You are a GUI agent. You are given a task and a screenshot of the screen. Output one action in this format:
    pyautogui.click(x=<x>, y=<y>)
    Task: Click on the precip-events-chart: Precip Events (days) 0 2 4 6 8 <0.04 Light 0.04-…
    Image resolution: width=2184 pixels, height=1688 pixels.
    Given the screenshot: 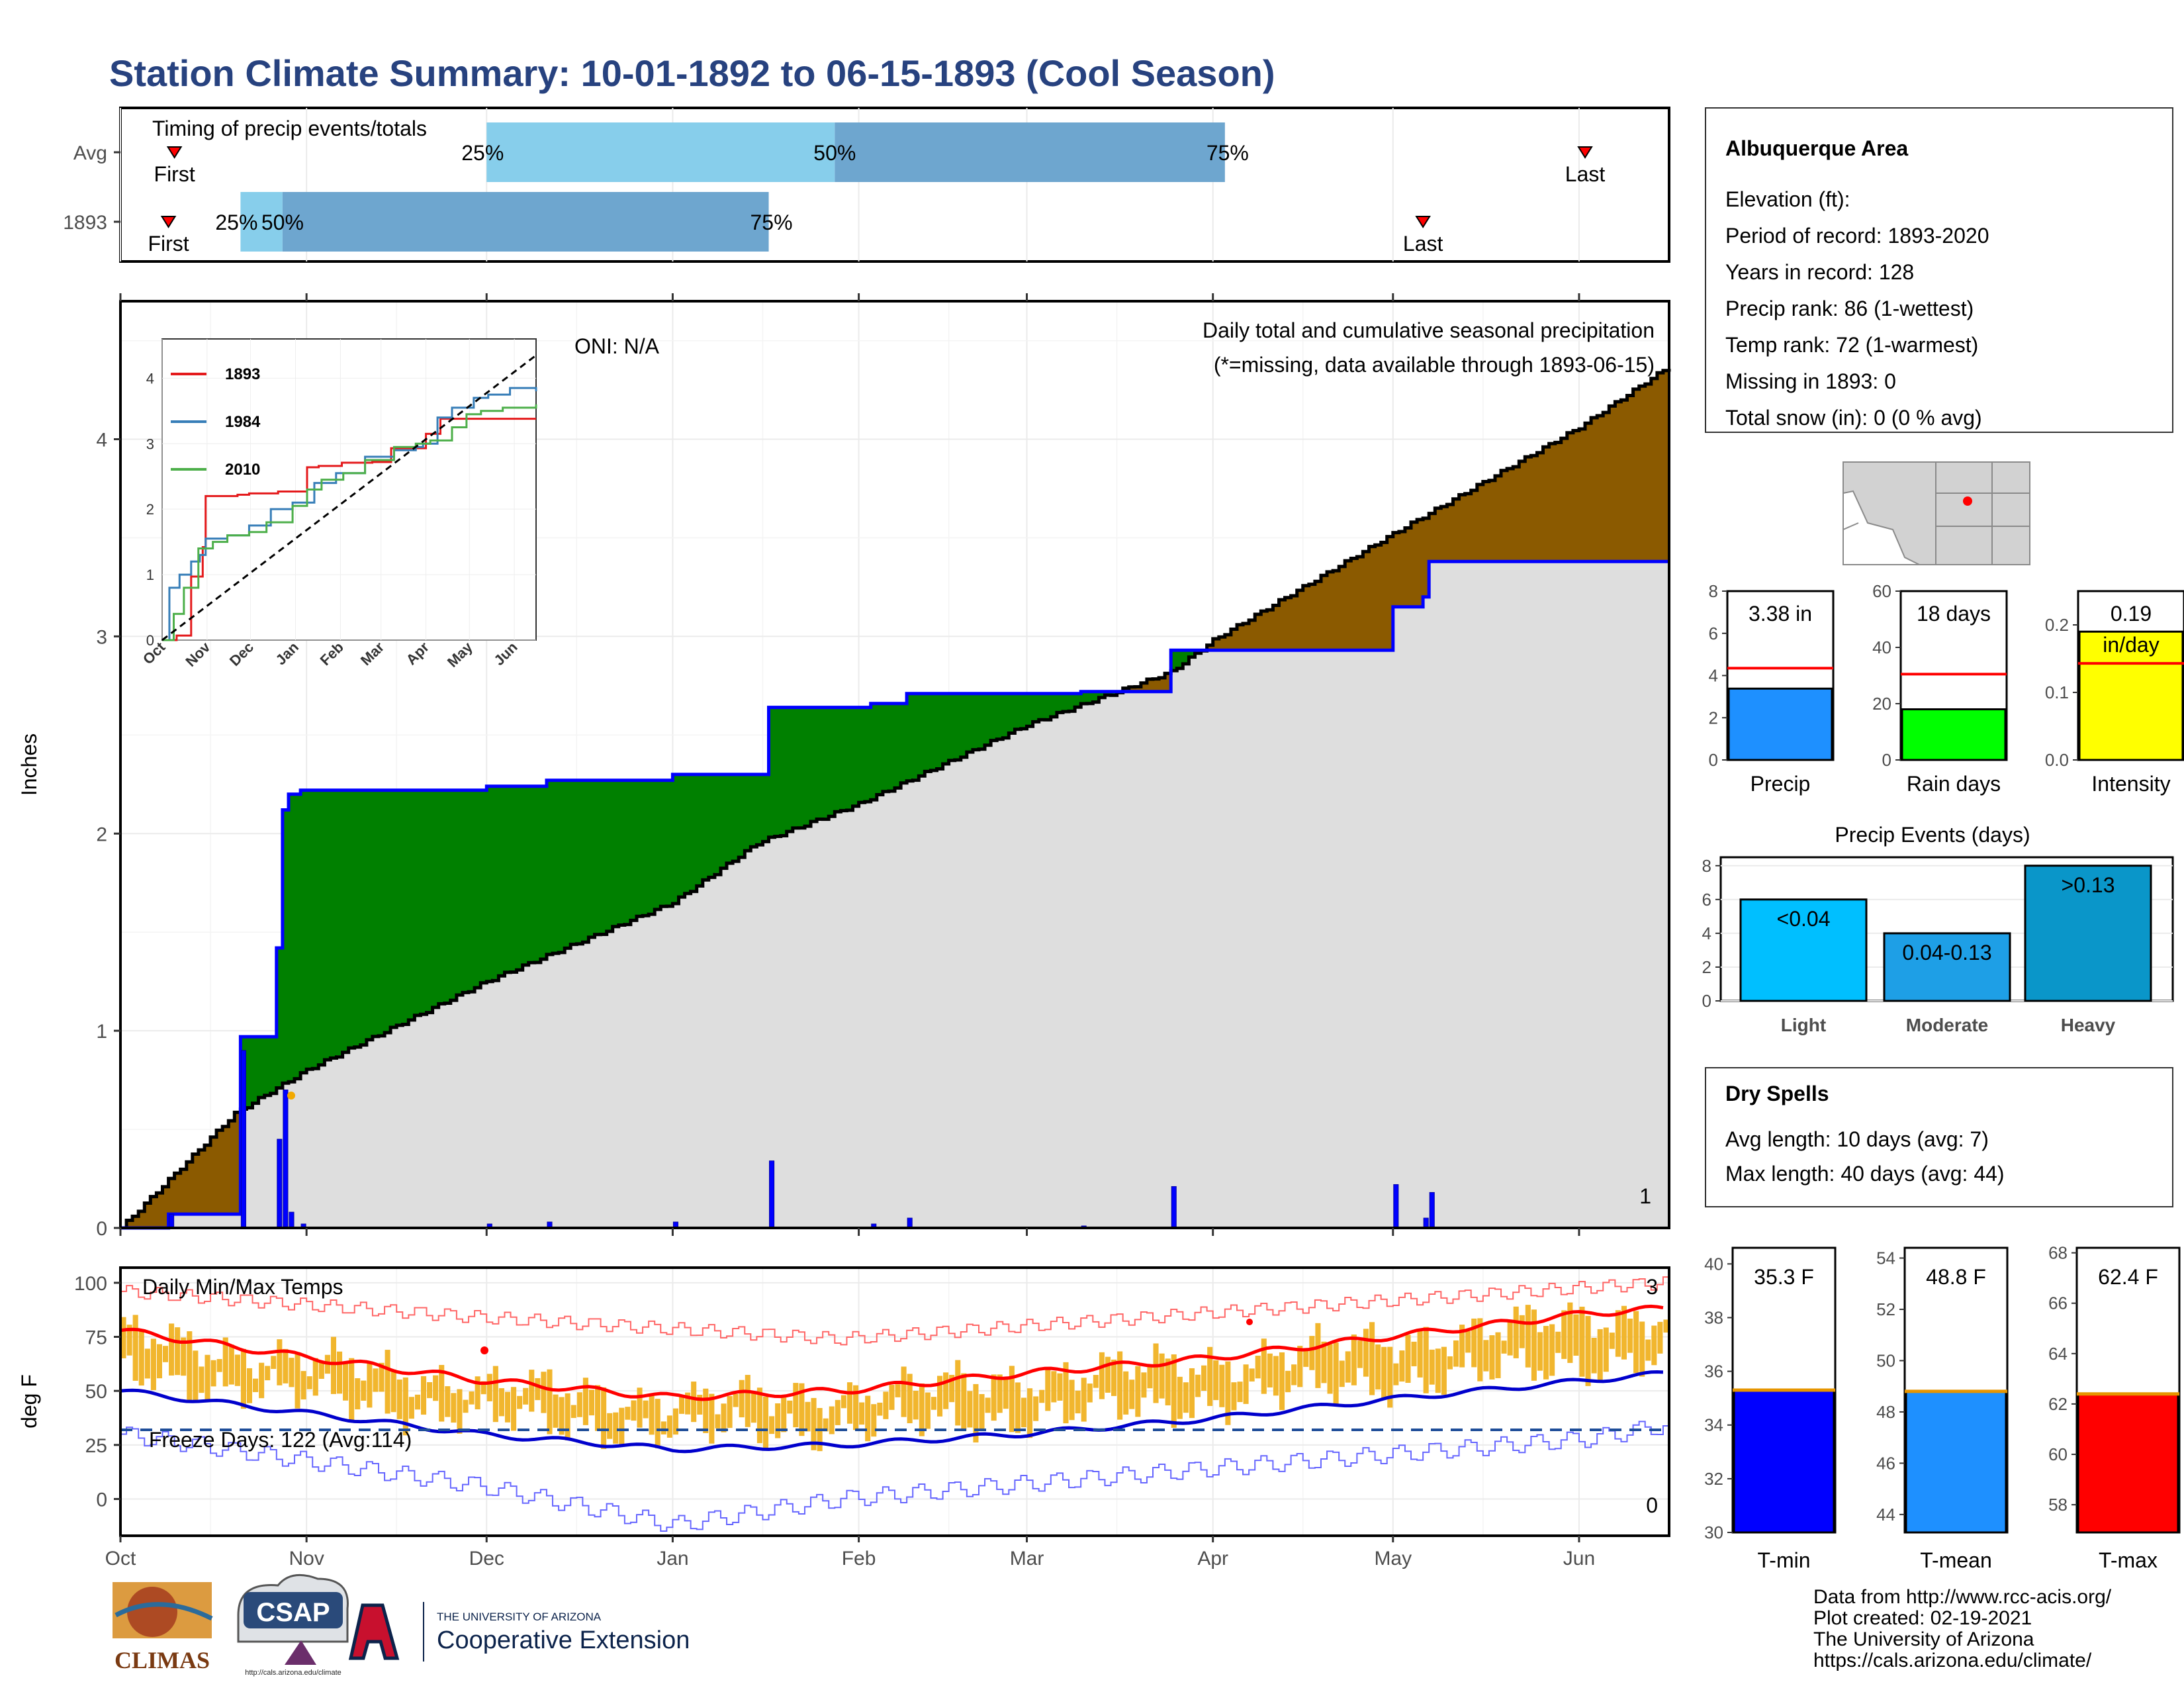 What is the action you would take?
    pyautogui.click(x=1938, y=929)
    